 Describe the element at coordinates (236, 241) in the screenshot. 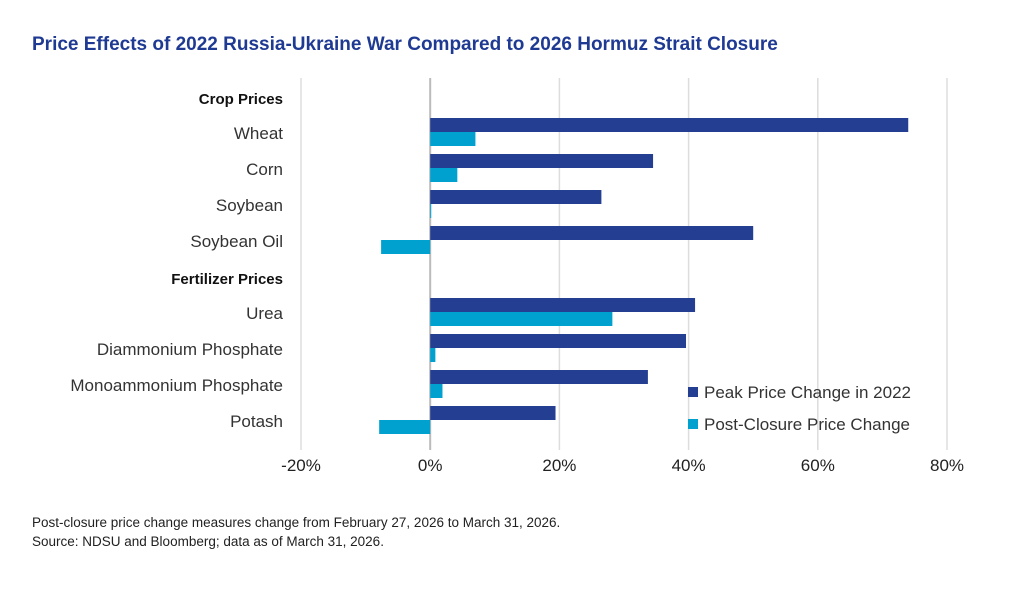

I see `category-label: Soybean Oil` at that location.